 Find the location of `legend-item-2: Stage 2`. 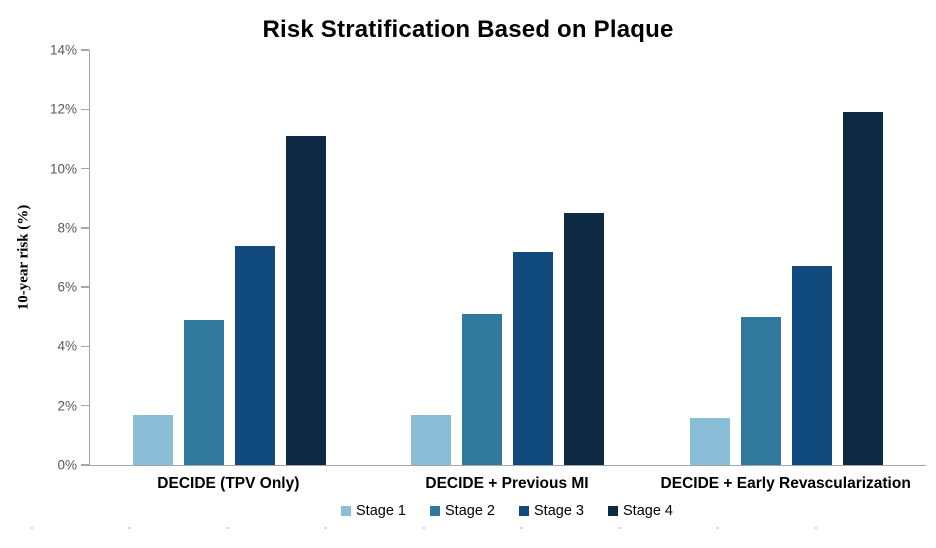

legend-item-2: Stage 2 is located at coordinates (462, 511).